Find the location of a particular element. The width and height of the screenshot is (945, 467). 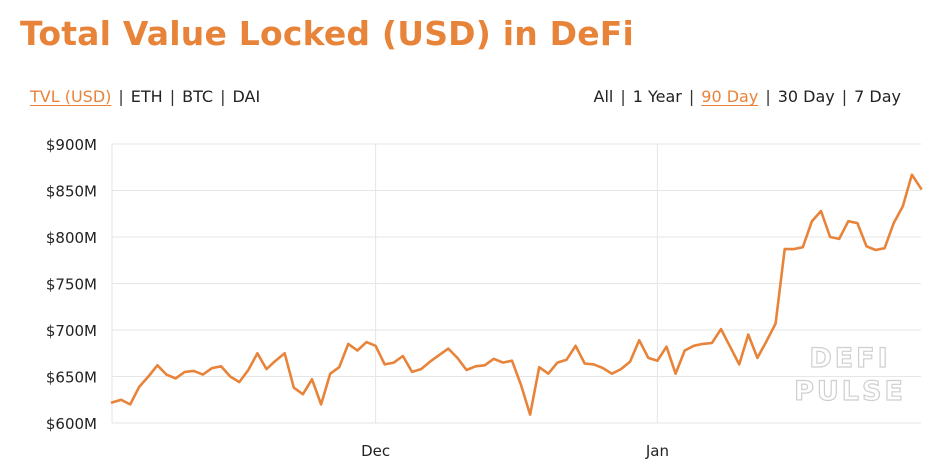

y-tick-label: $750M is located at coordinates (71, 285).